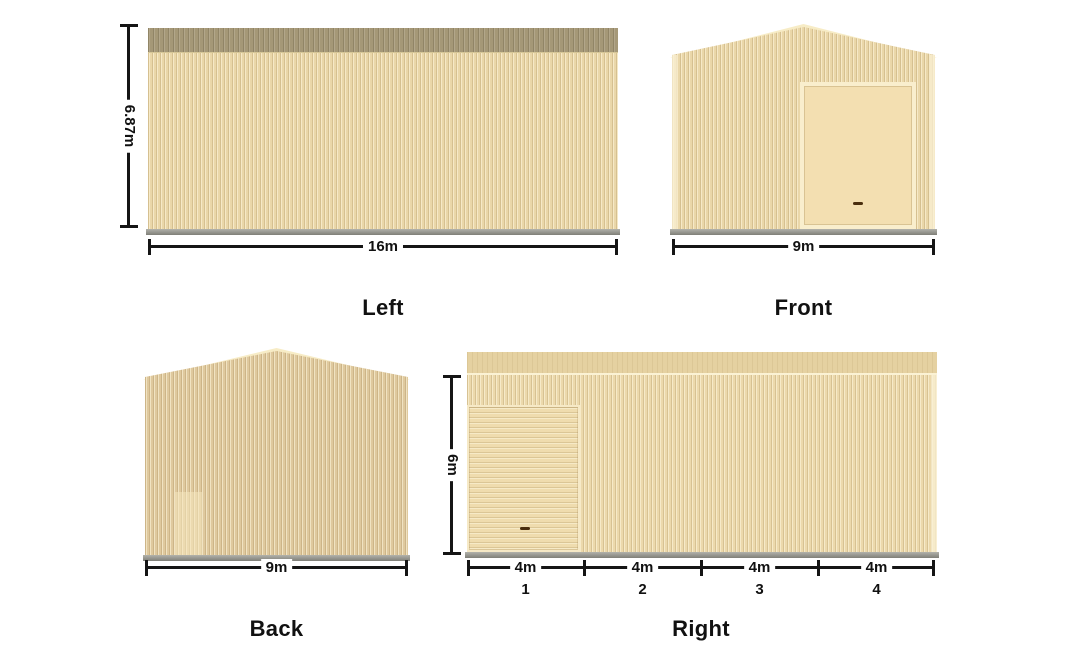 The width and height of the screenshot is (1080, 647). Describe the element at coordinates (642, 589) in the screenshot. I see `bay-number: 2` at that location.